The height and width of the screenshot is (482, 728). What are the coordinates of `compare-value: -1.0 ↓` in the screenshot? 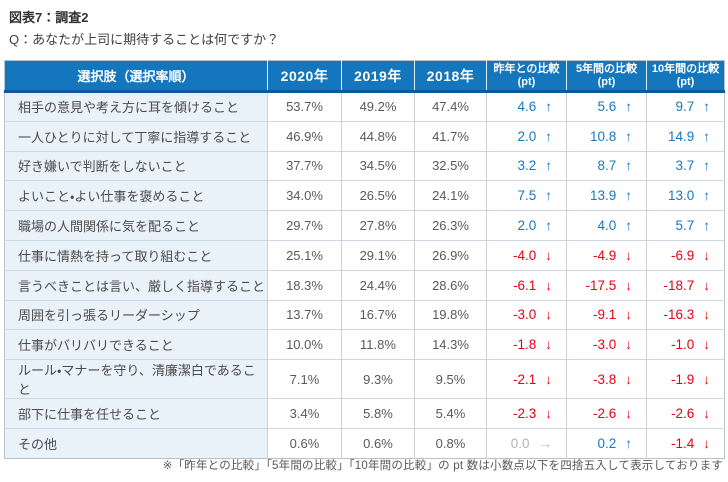 It's located at (678, 344).